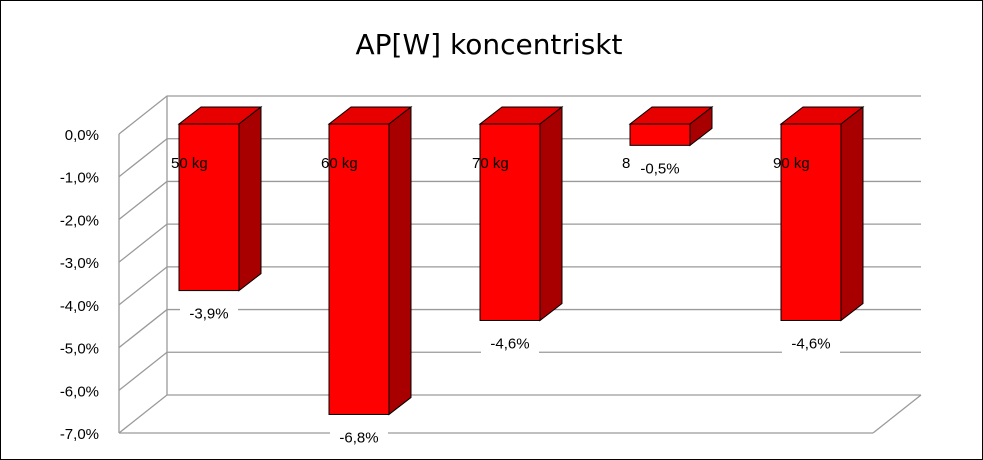  What do you see at coordinates (79, 349) in the screenshot?
I see `y-tick-label: -5,0%` at bounding box center [79, 349].